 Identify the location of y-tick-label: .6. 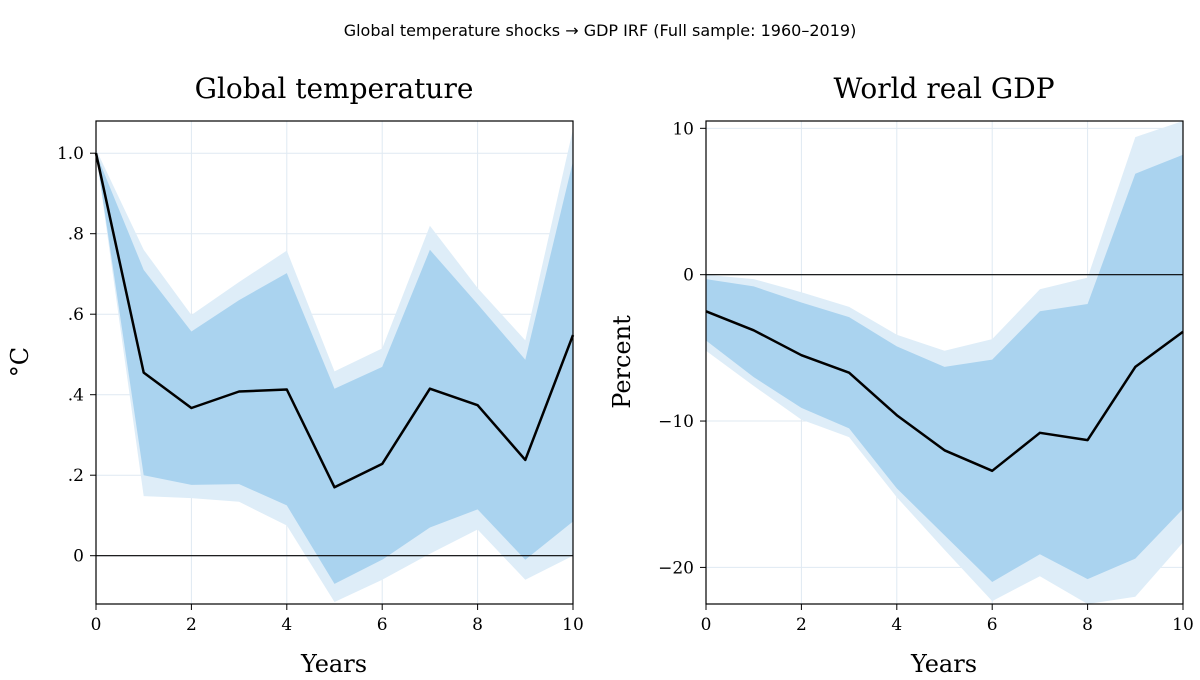
(76, 315).